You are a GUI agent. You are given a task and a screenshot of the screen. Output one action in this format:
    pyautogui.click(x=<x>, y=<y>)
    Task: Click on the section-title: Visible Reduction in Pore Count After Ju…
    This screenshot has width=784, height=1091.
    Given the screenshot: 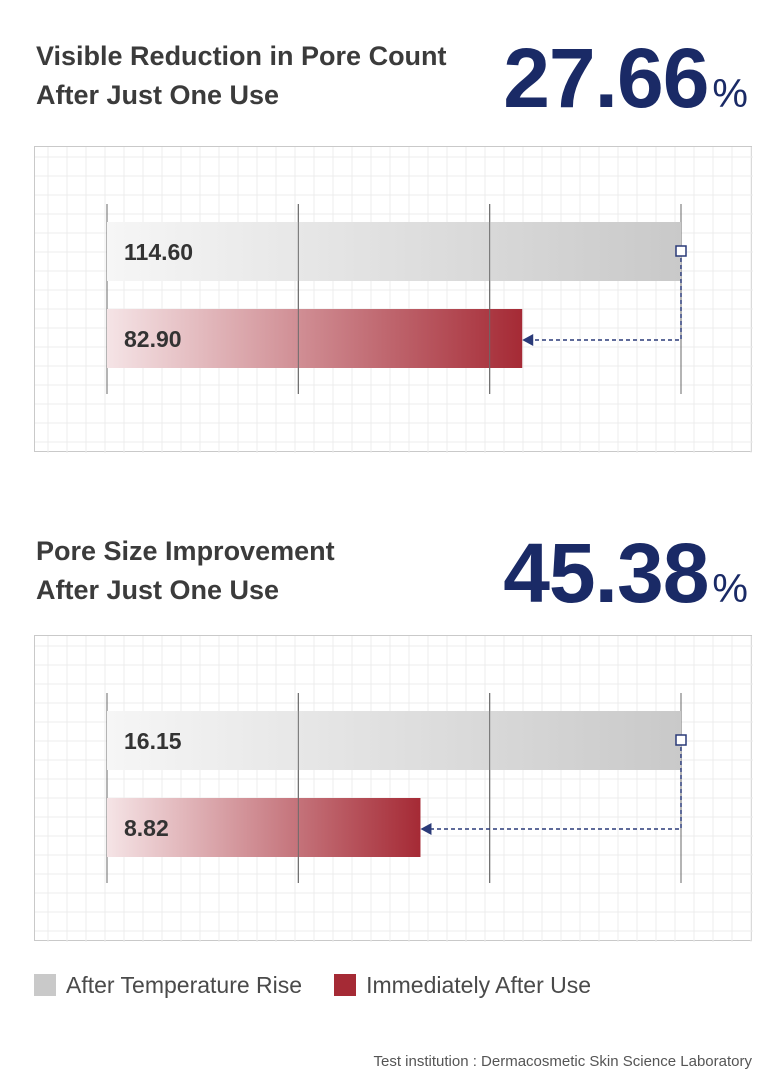 What is the action you would take?
    pyautogui.click(x=241, y=76)
    